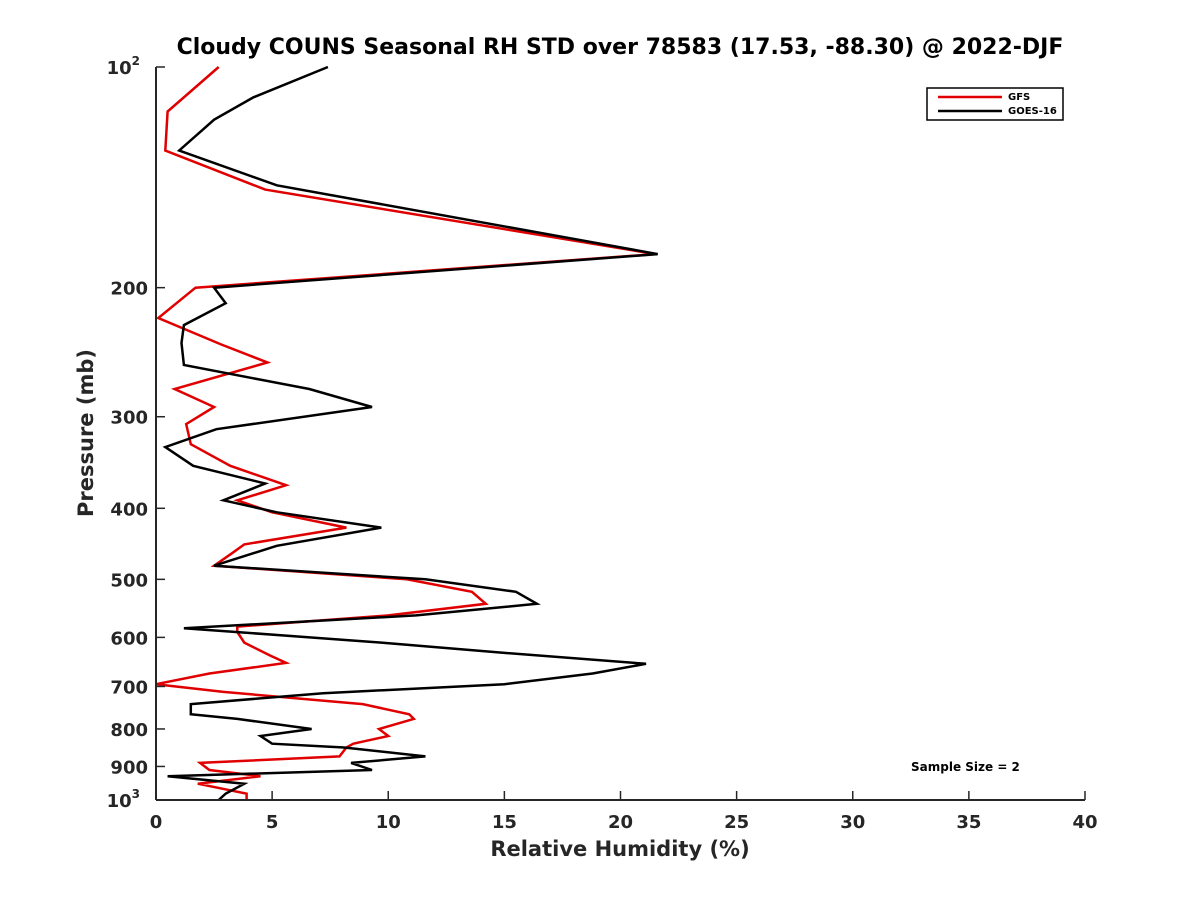  What do you see at coordinates (129, 289) in the screenshot?
I see `y-tick-label: 200` at bounding box center [129, 289].